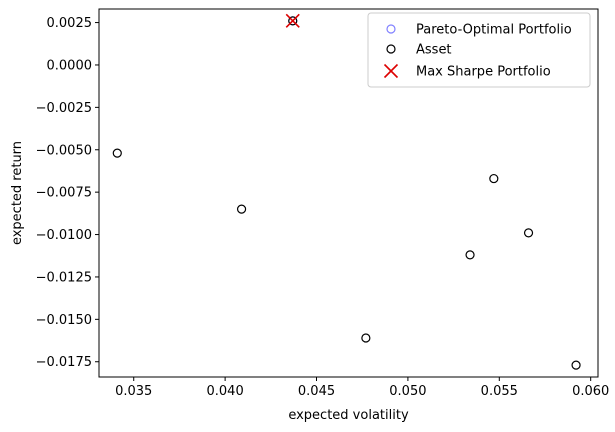 The image size is (615, 432). Describe the element at coordinates (391, 49) in the screenshot. I see `legend-marker-asset` at that location.